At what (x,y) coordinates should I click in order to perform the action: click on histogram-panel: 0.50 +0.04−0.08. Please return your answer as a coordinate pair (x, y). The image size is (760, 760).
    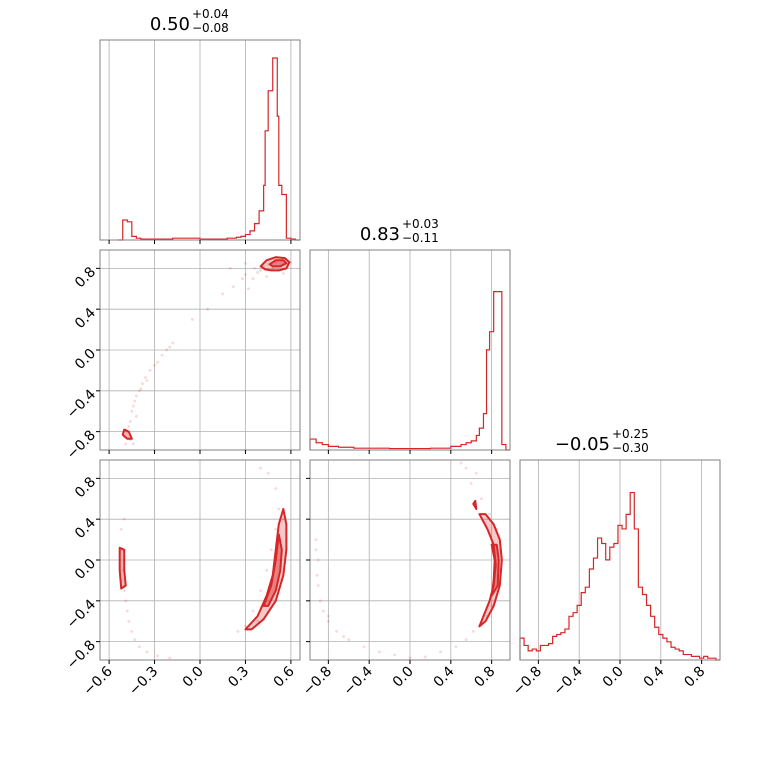
    Looking at the image, I should click on (200, 125).